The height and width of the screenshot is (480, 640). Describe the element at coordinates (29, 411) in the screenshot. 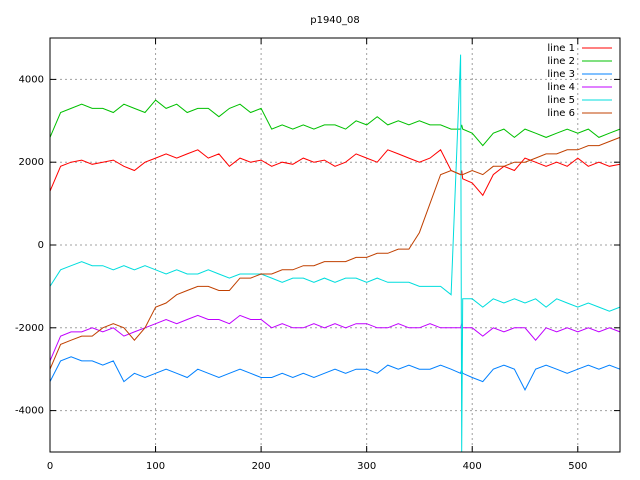

I see `y-tick-label: -4000` at that location.